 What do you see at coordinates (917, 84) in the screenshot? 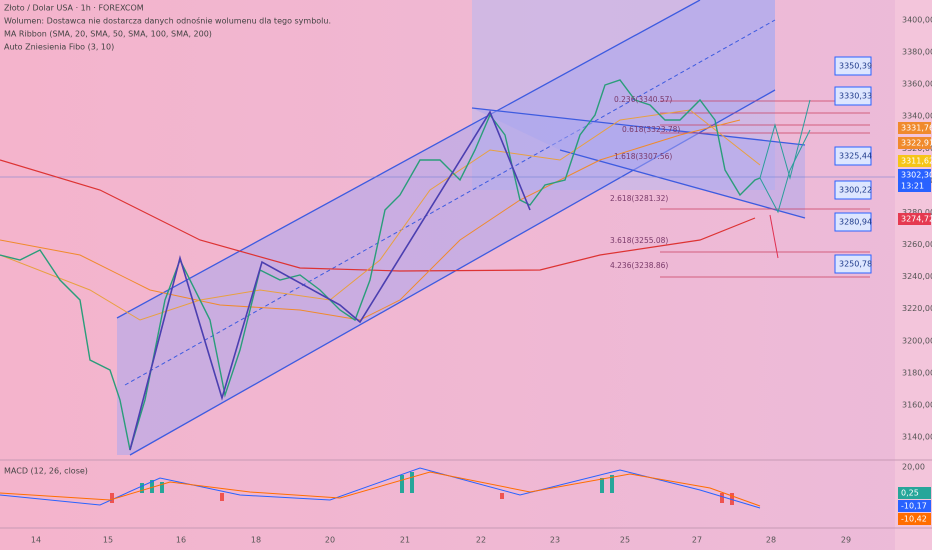
I see `price-label: 3360,00` at bounding box center [917, 84].